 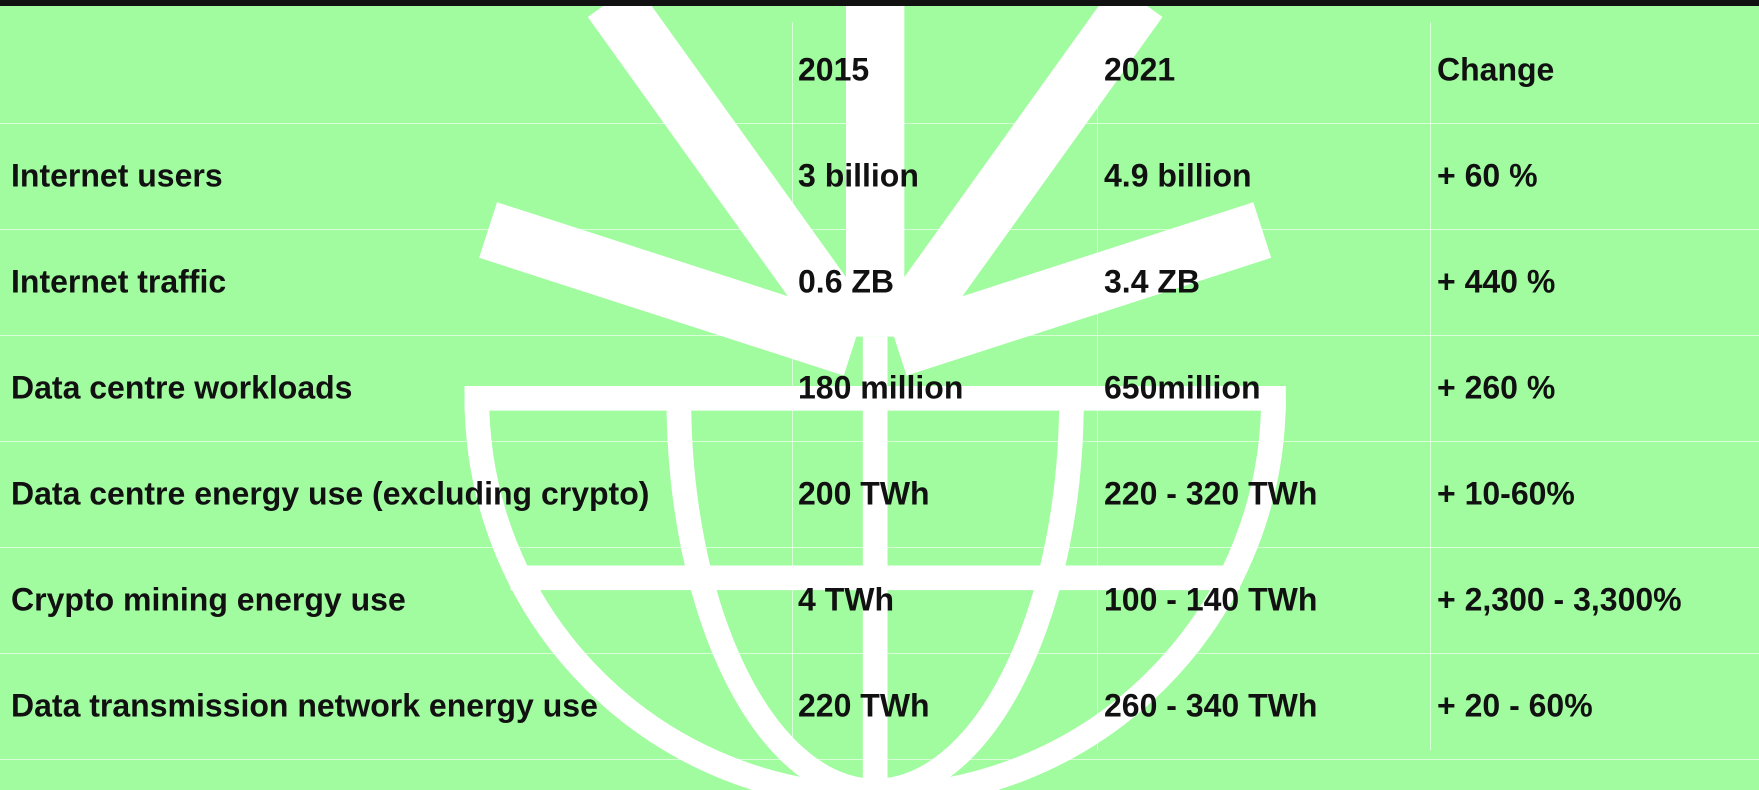 What do you see at coordinates (1506, 493) in the screenshot?
I see `table-cell: + 10-60%` at bounding box center [1506, 493].